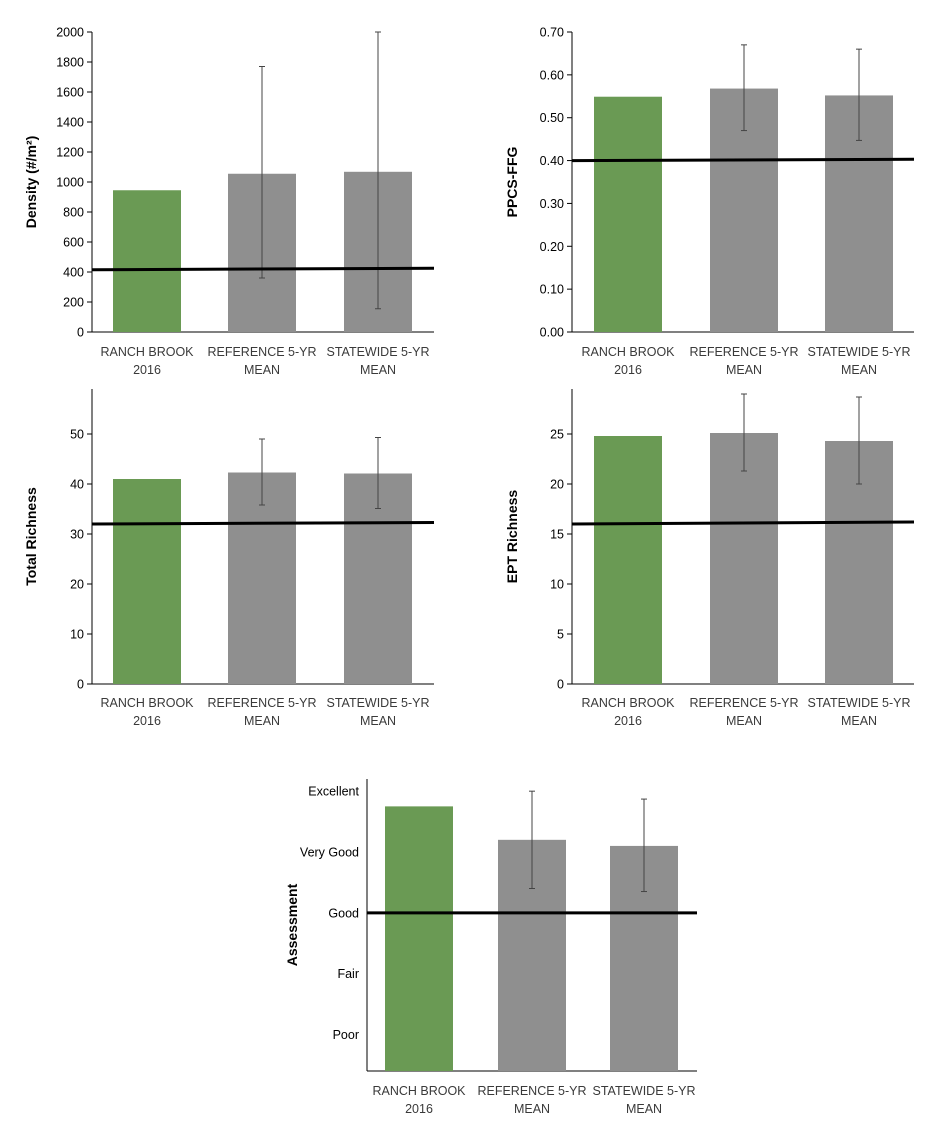  I want to click on y-tick-label: 0.10, so click(552, 290).